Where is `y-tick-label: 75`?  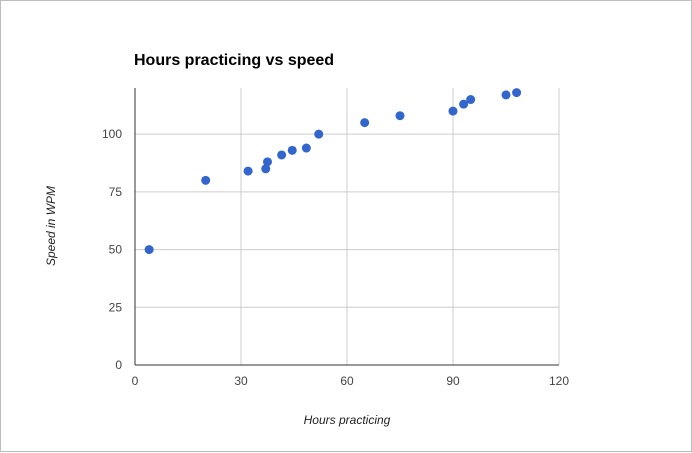
y-tick-label: 75 is located at coordinates (116, 192).